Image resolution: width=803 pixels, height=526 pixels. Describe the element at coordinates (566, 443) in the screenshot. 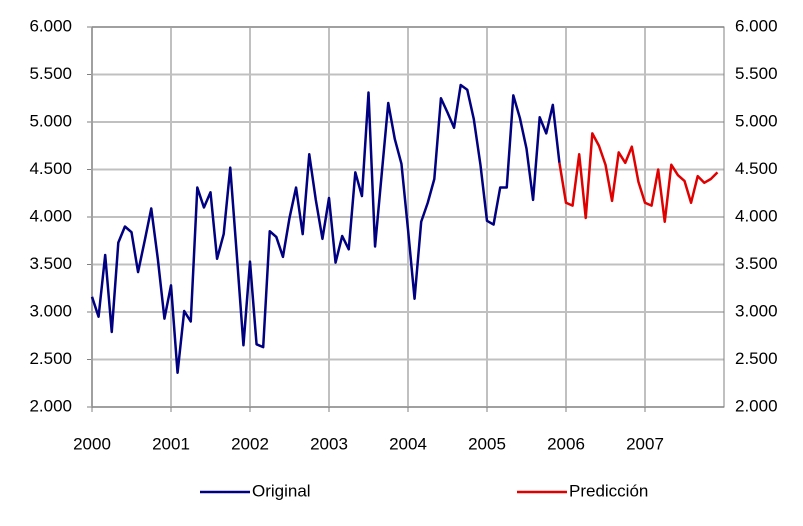

I see `x-tick-label: 2006` at that location.